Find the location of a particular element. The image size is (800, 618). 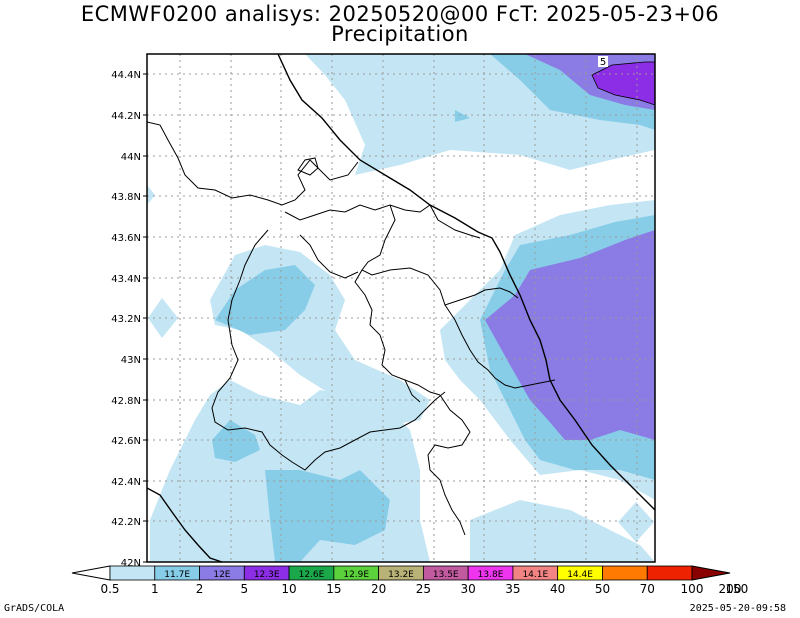

colorbar-box-label: 12.6E is located at coordinates (312, 575).